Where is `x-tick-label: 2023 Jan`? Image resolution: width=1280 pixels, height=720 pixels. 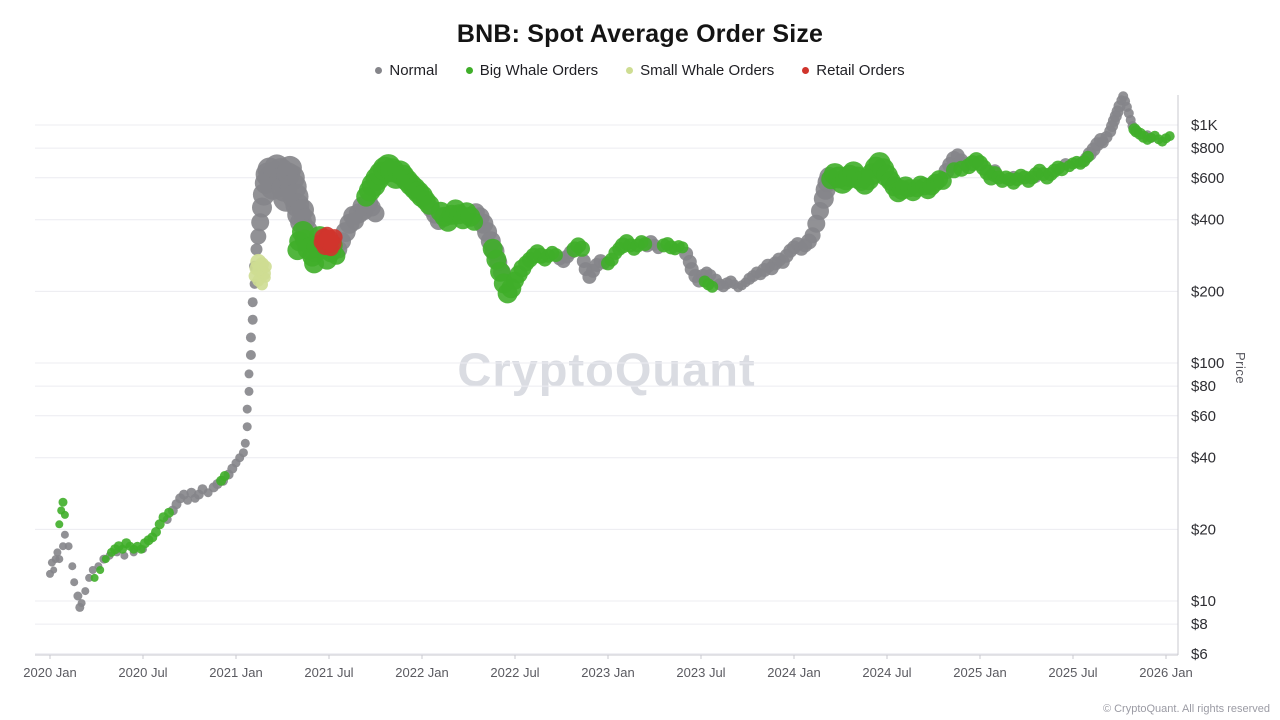
x-tick-label: 2023 Jan is located at coordinates (608, 672).